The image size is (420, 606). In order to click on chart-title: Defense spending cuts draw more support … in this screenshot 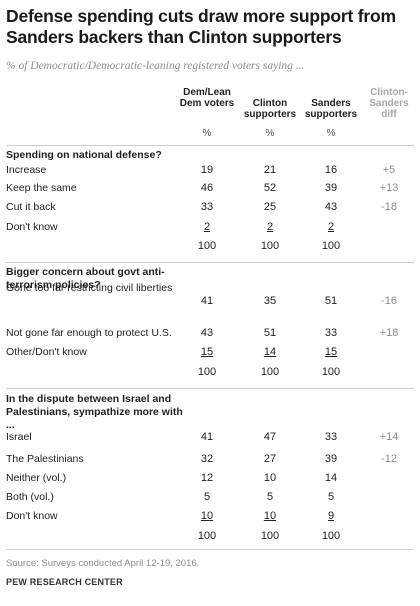, I will do `click(201, 26)`.